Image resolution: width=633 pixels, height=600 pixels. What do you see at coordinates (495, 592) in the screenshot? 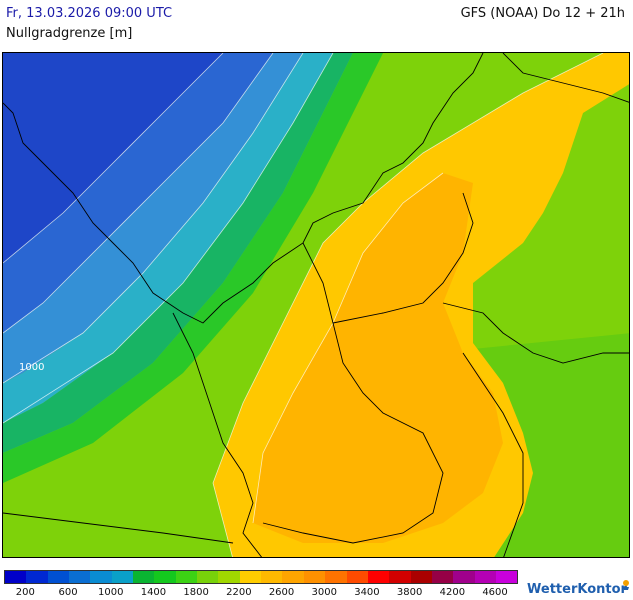
I see `legend-tick-label: 4600` at bounding box center [495, 592].